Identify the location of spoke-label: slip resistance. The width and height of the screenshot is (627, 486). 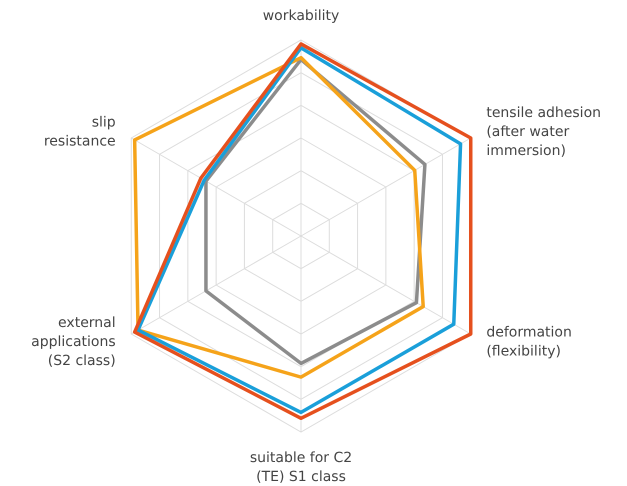
(80, 132).